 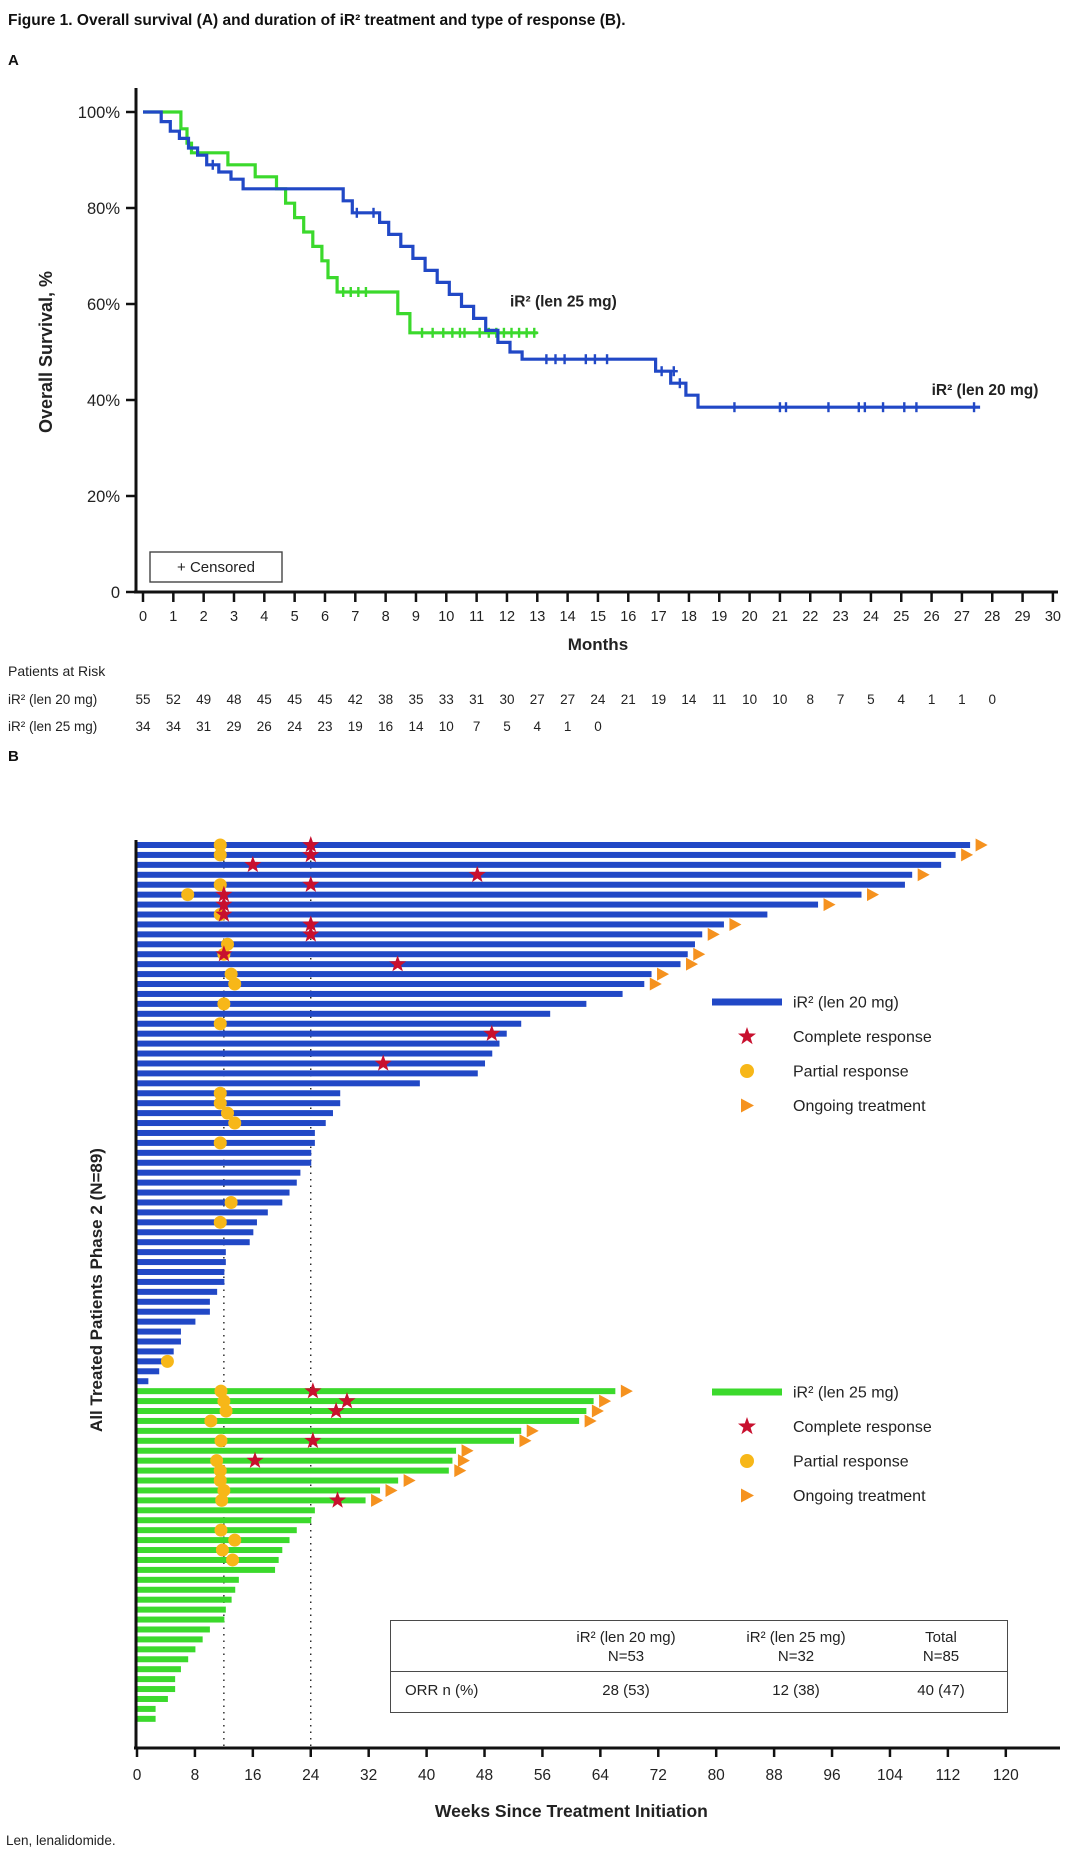 I want to click on a-x-tick-label: 1, so click(x=173, y=617).